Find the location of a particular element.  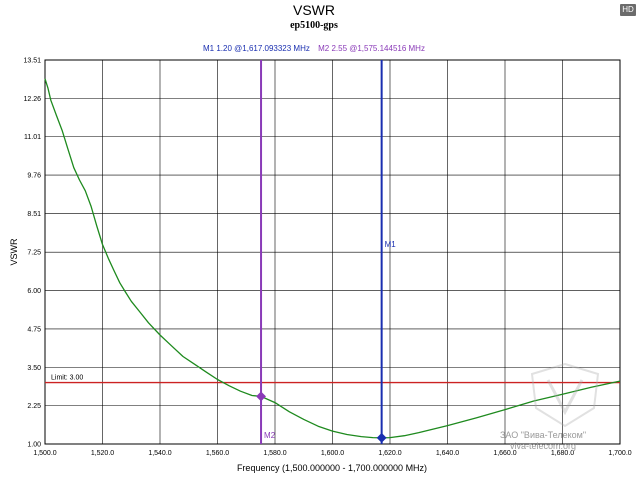

y-tick-label: 7.25 is located at coordinates (34, 253).